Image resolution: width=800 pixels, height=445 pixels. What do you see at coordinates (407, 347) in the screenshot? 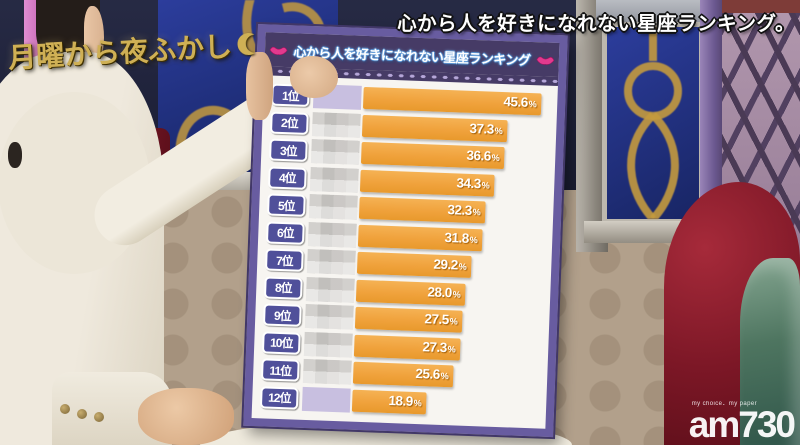
I see `percentage-bar: 27.3%` at bounding box center [407, 347].